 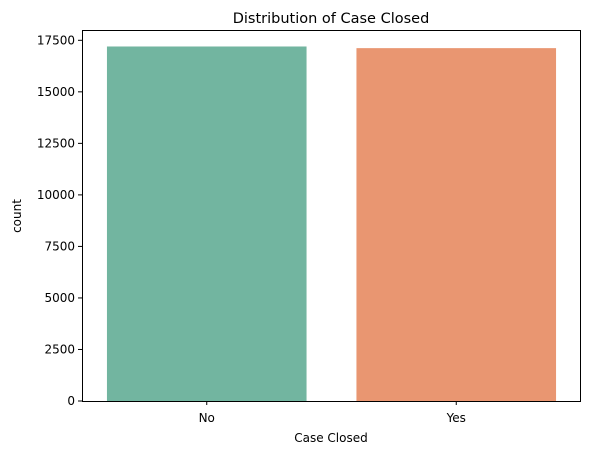 I want to click on y-tick-label: 10000, so click(x=56, y=195).